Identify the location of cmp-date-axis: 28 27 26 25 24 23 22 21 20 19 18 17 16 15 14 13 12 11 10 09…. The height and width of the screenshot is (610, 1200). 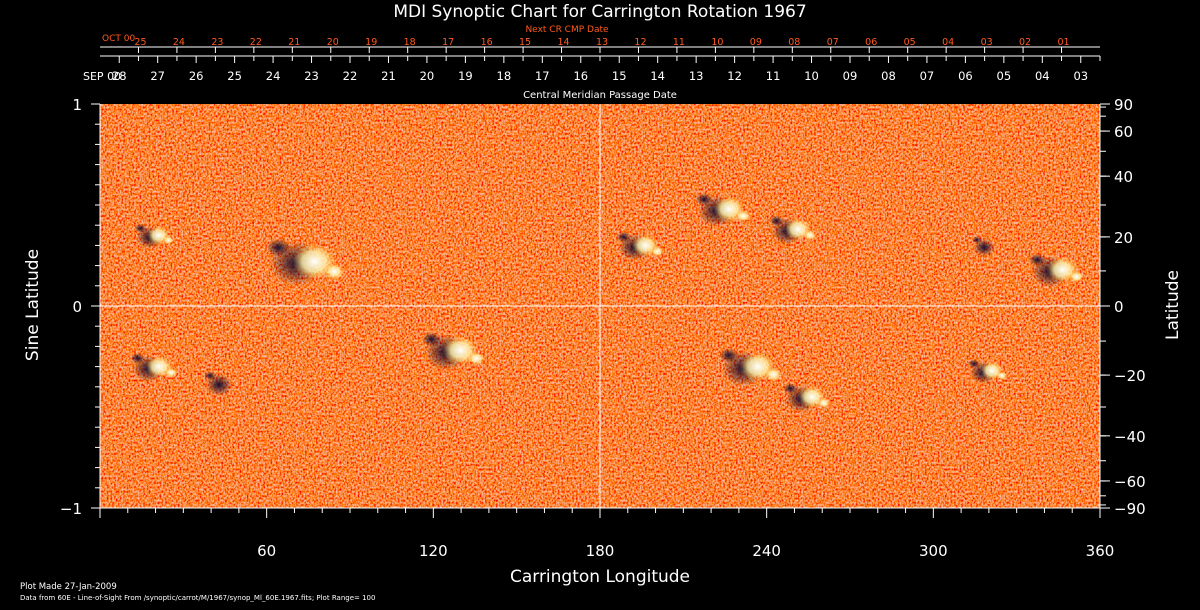
(600, 69).